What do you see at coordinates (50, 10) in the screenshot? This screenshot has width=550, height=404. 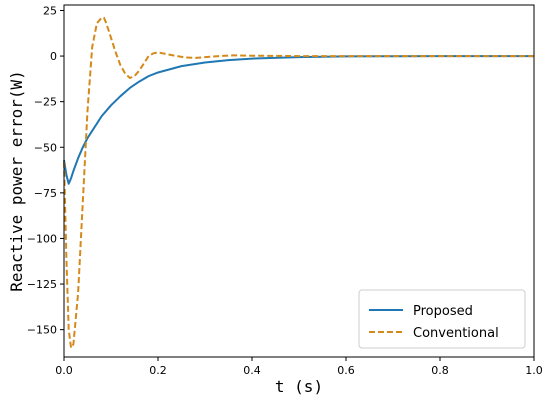 I see `y-tick-label: 25` at bounding box center [50, 10].